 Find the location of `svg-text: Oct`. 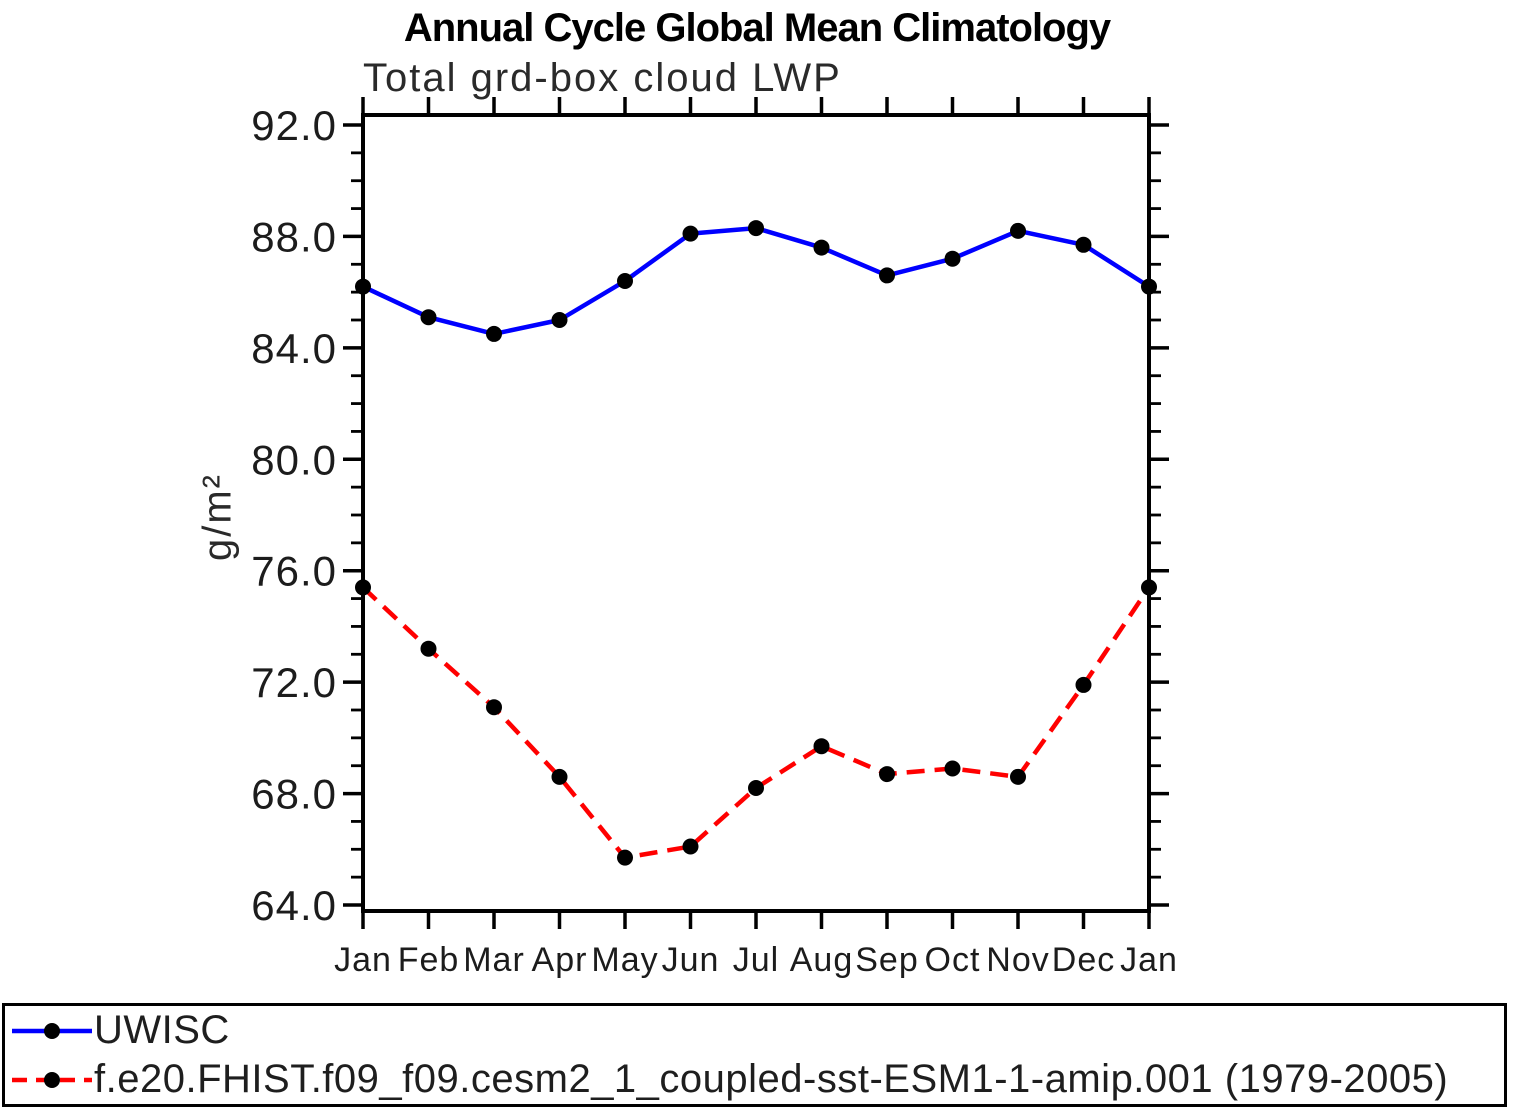

svg-text: Oct is located at coordinates (953, 960).